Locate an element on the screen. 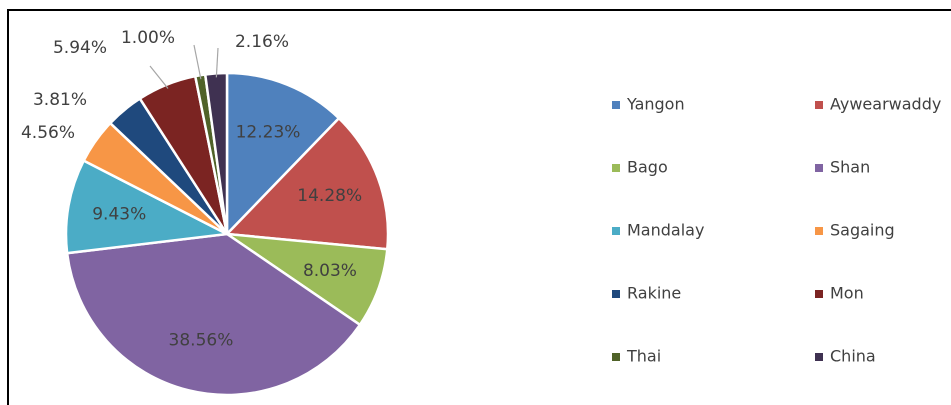 This screenshot has width=951, height=405. legend-label: Mon is located at coordinates (847, 293).